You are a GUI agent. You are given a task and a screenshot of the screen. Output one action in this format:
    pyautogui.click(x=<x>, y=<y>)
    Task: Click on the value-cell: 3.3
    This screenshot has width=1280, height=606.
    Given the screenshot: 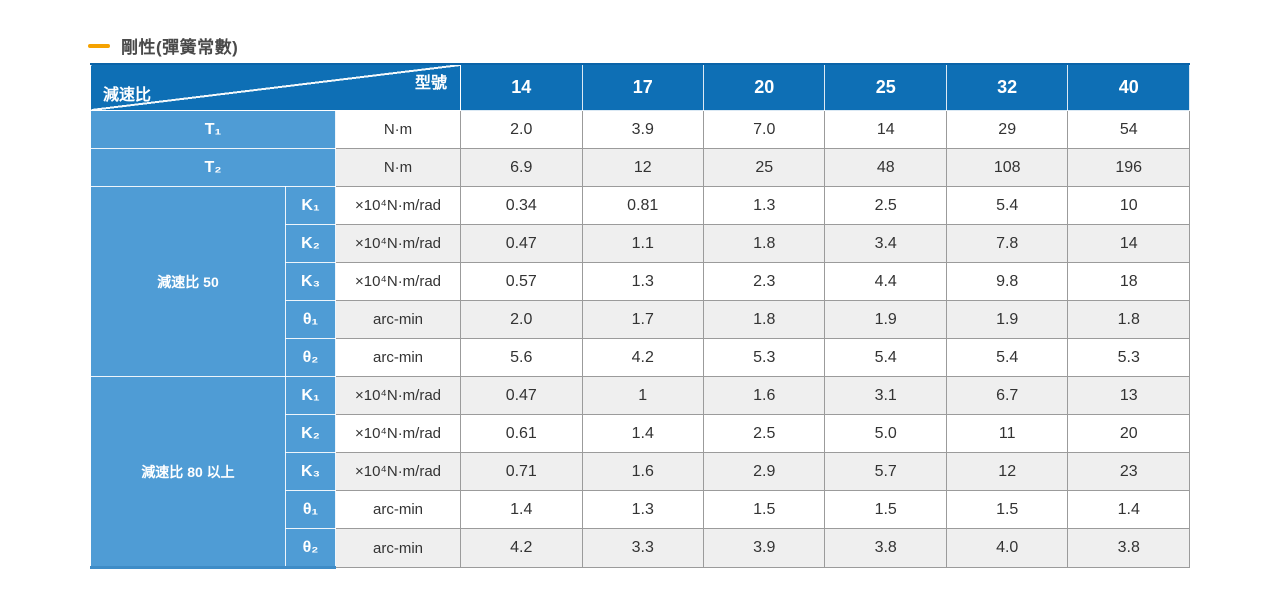 What is the action you would take?
    pyautogui.click(x=642, y=548)
    